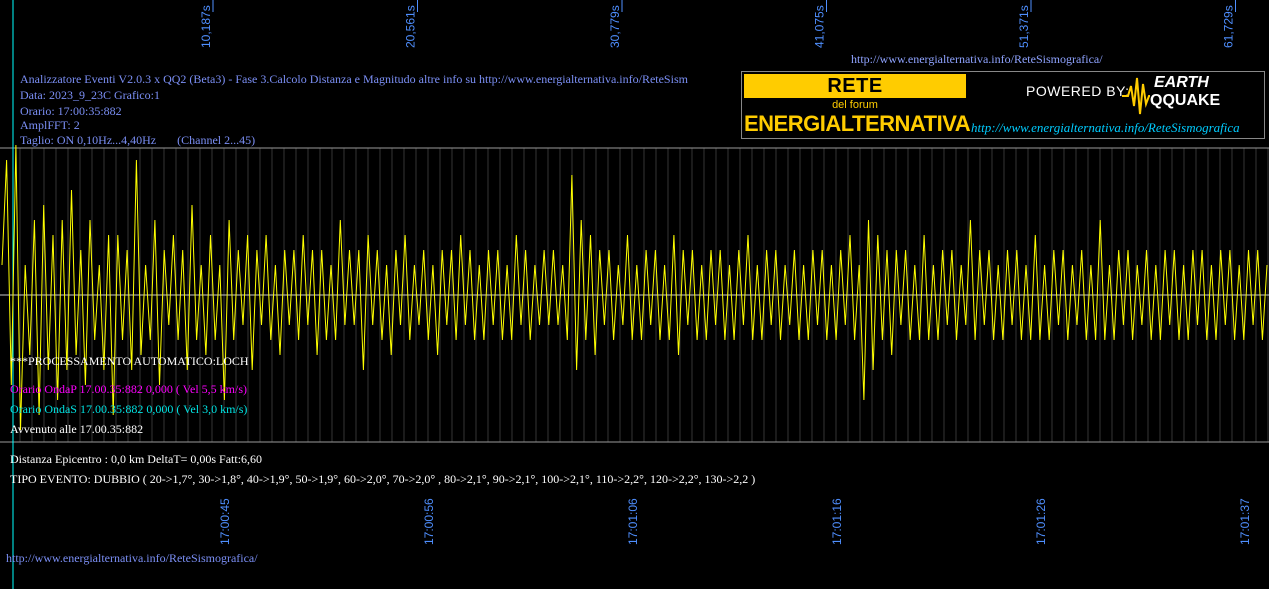 The image size is (1269, 589). I want to click on bottom-tick-label: 17:00:45, so click(225, 521).